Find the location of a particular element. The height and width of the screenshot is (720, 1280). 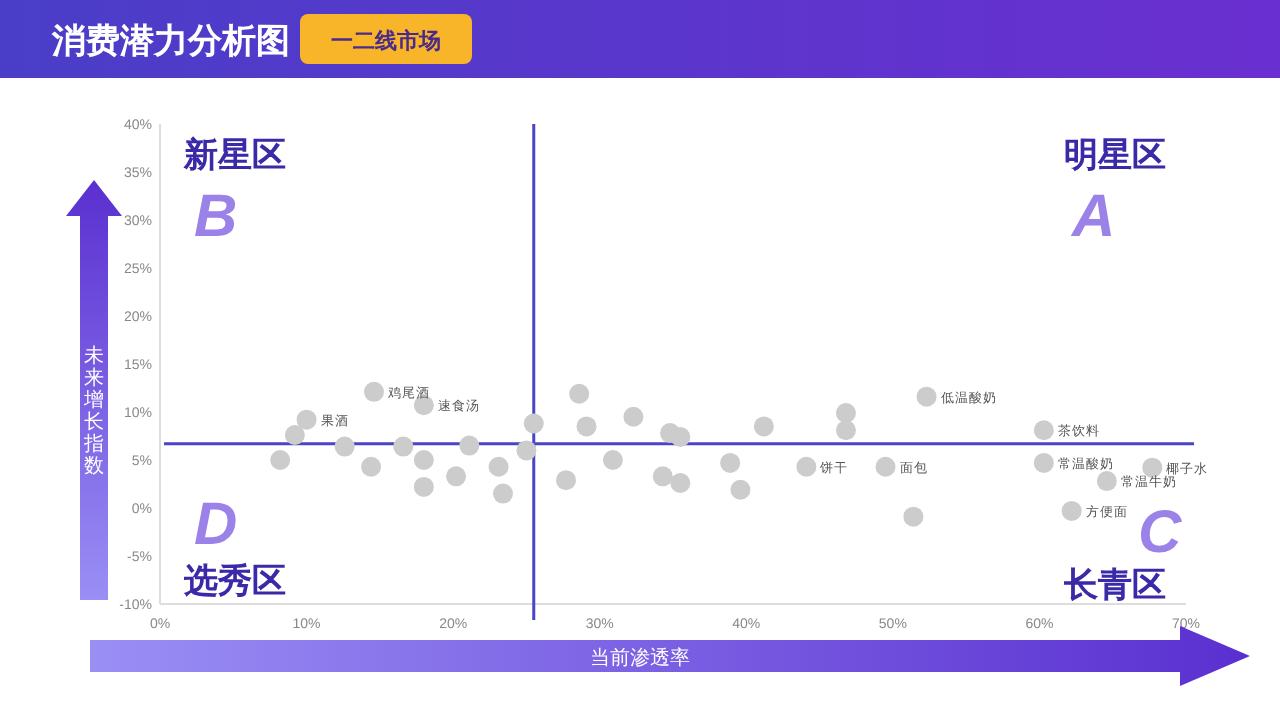

chart-title: 消费潜力分析图 is located at coordinates (170, 41).